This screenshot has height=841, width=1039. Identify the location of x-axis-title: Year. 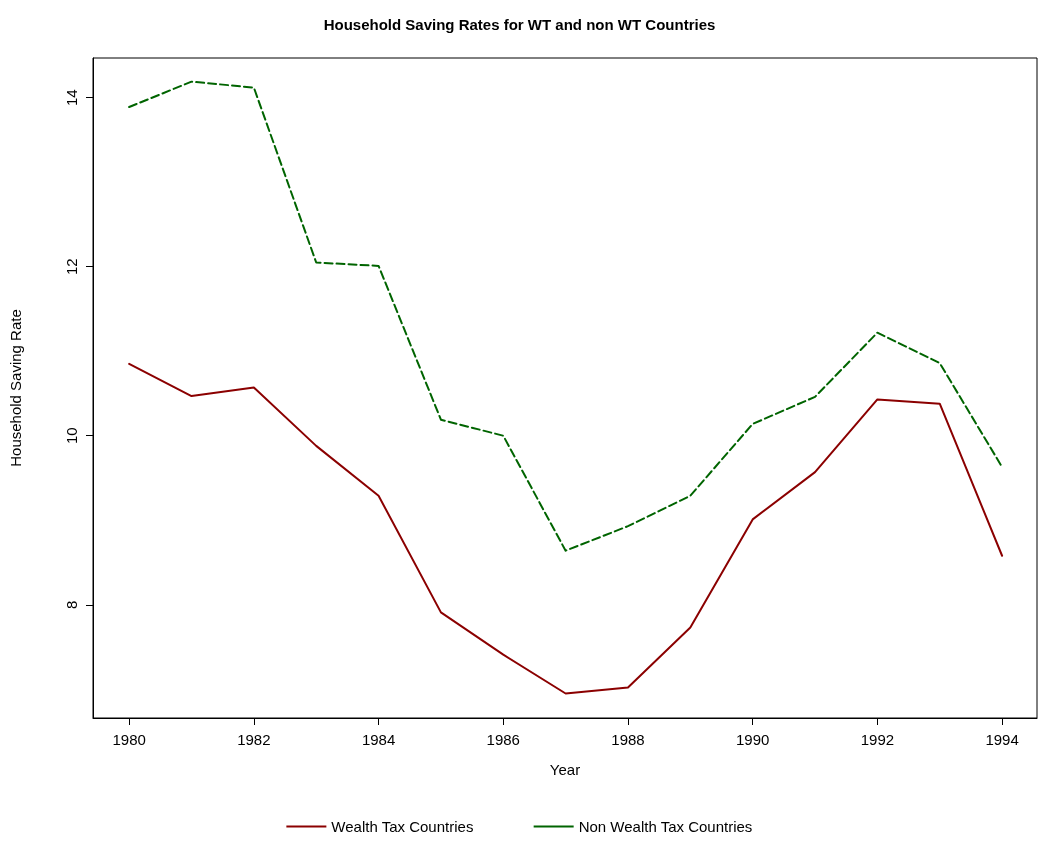
(565, 769).